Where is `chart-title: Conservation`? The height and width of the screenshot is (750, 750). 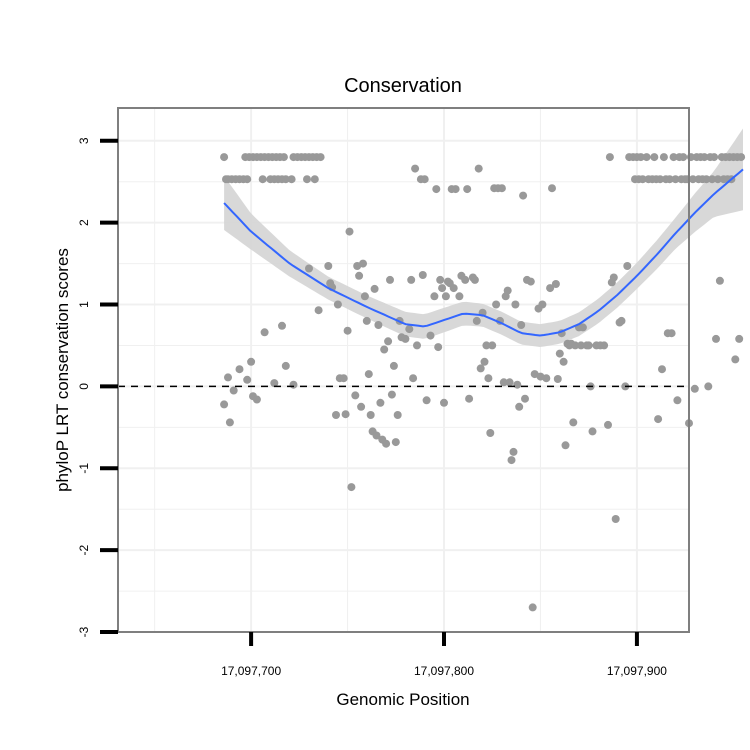
chart-title: Conservation is located at coordinates (403, 86).